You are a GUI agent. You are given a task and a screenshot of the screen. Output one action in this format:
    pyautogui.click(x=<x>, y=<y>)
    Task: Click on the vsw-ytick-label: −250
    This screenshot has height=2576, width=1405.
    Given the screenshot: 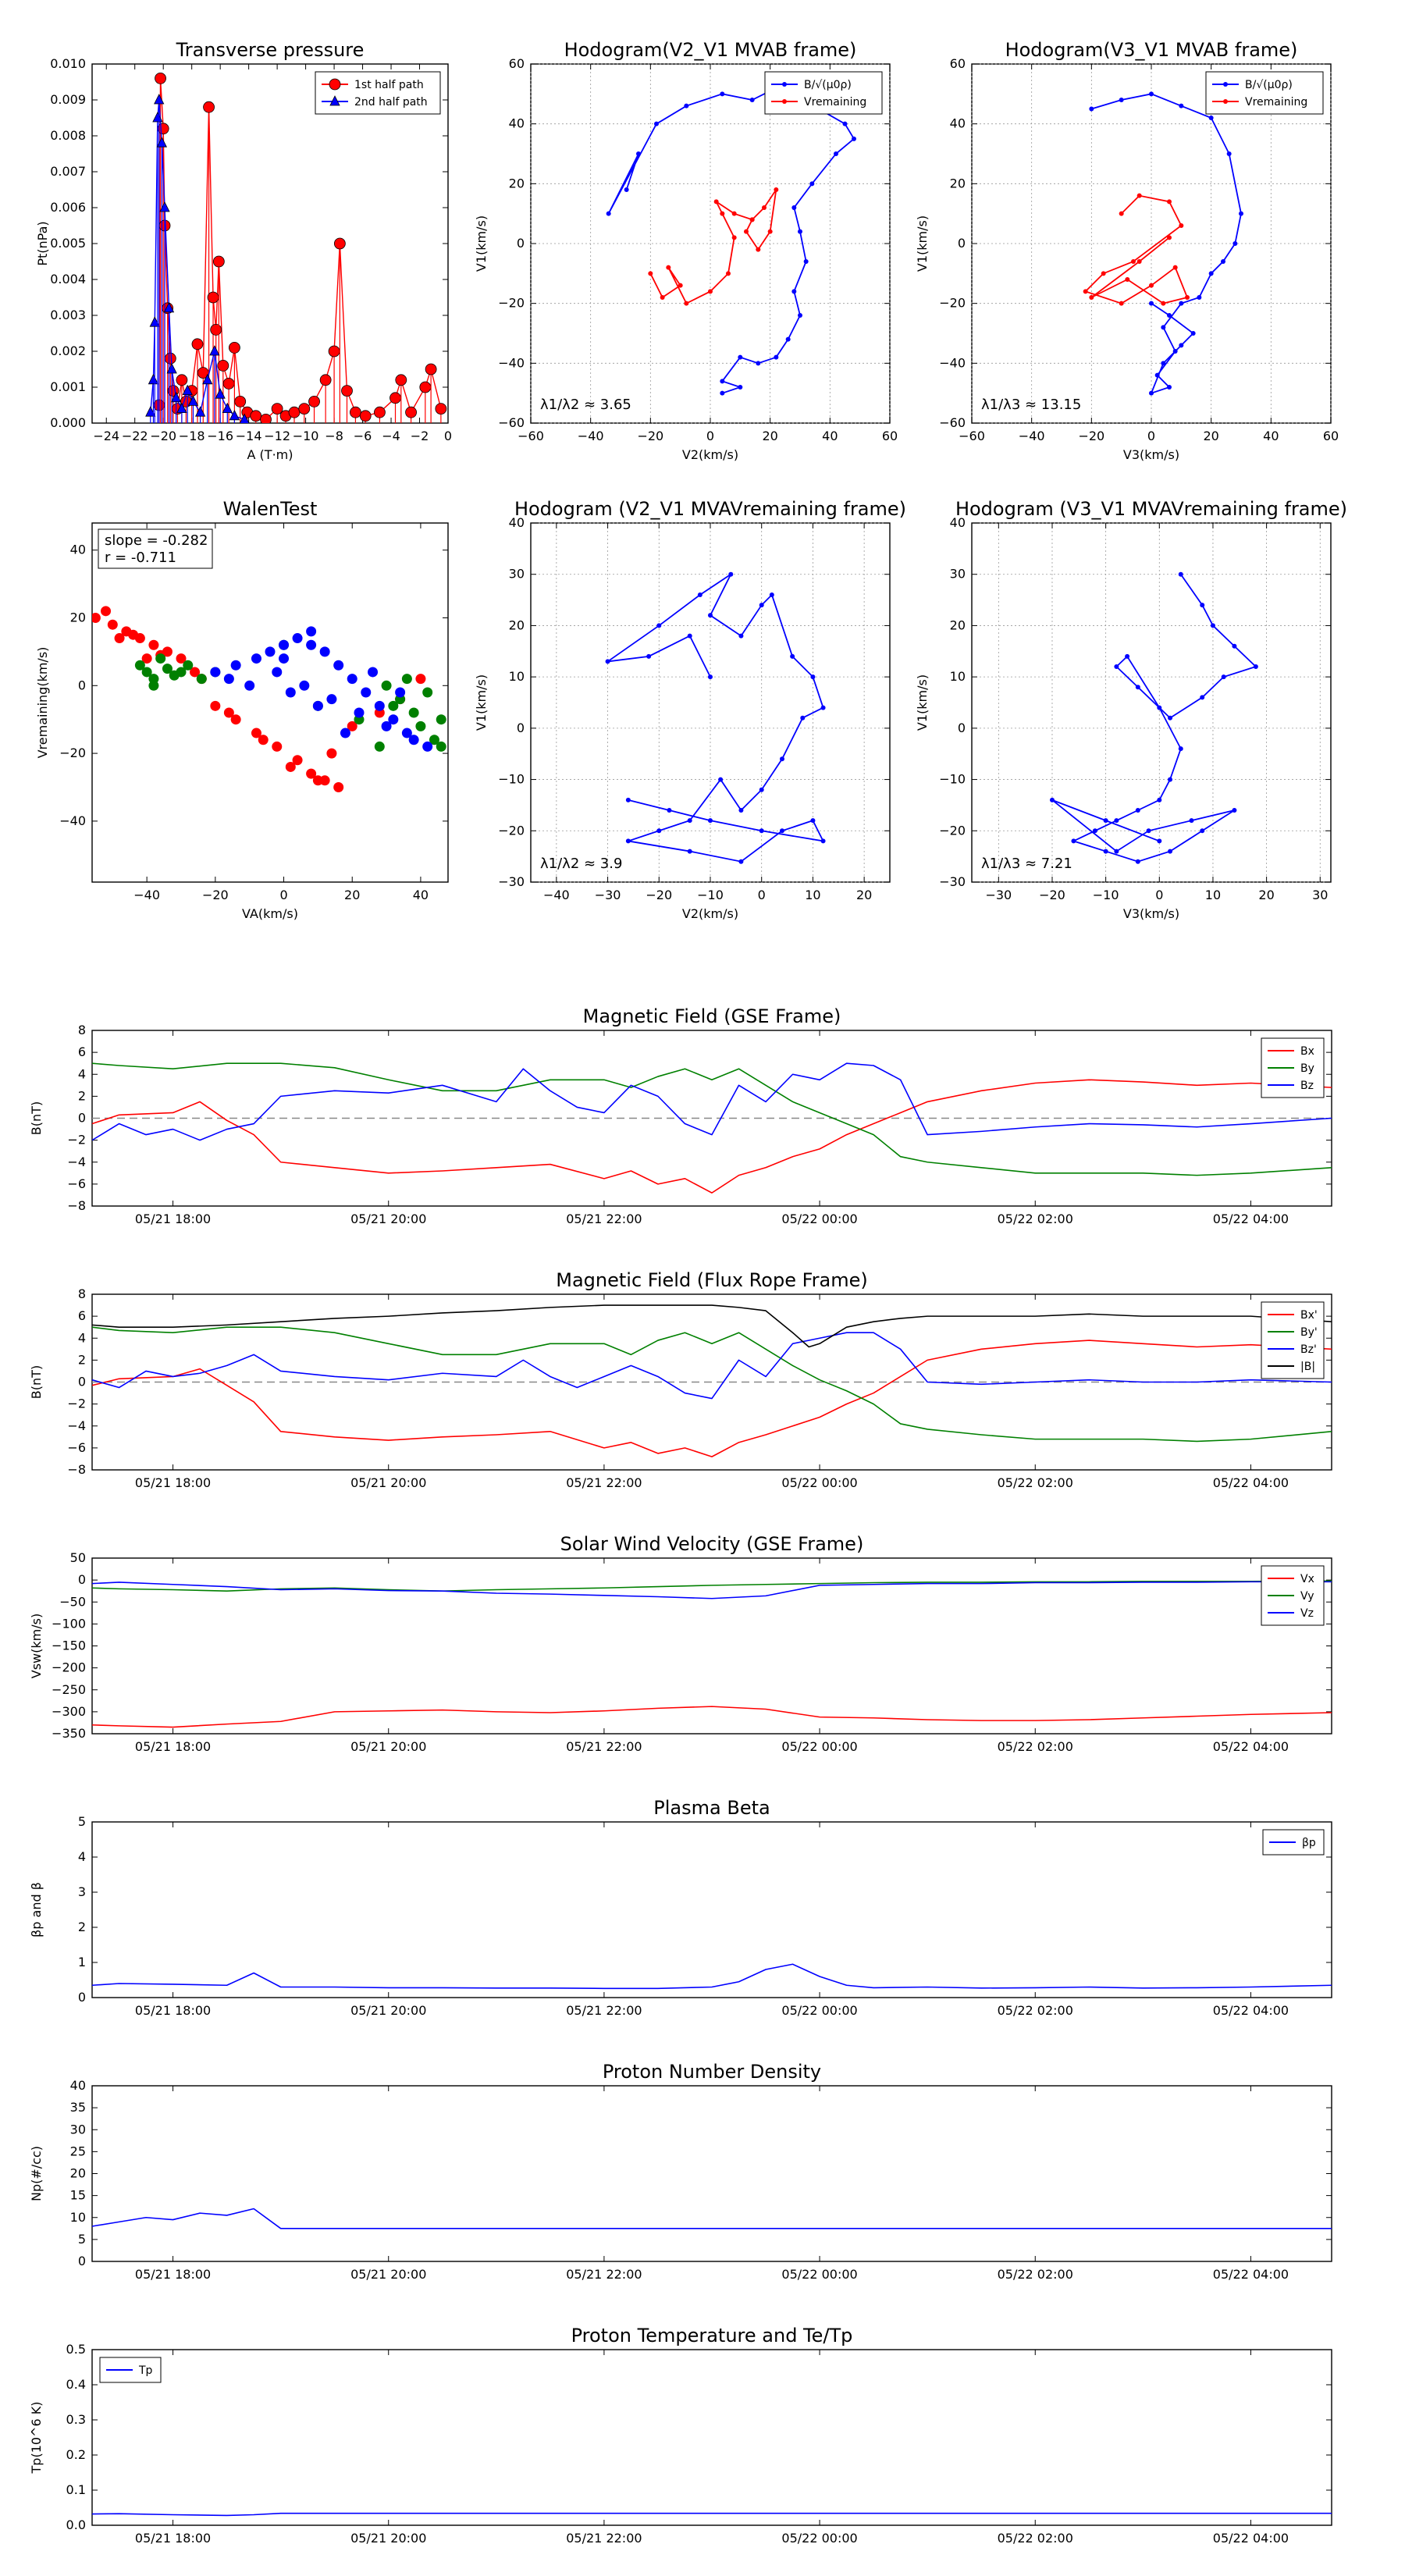 What is the action you would take?
    pyautogui.click(x=69, y=1689)
    